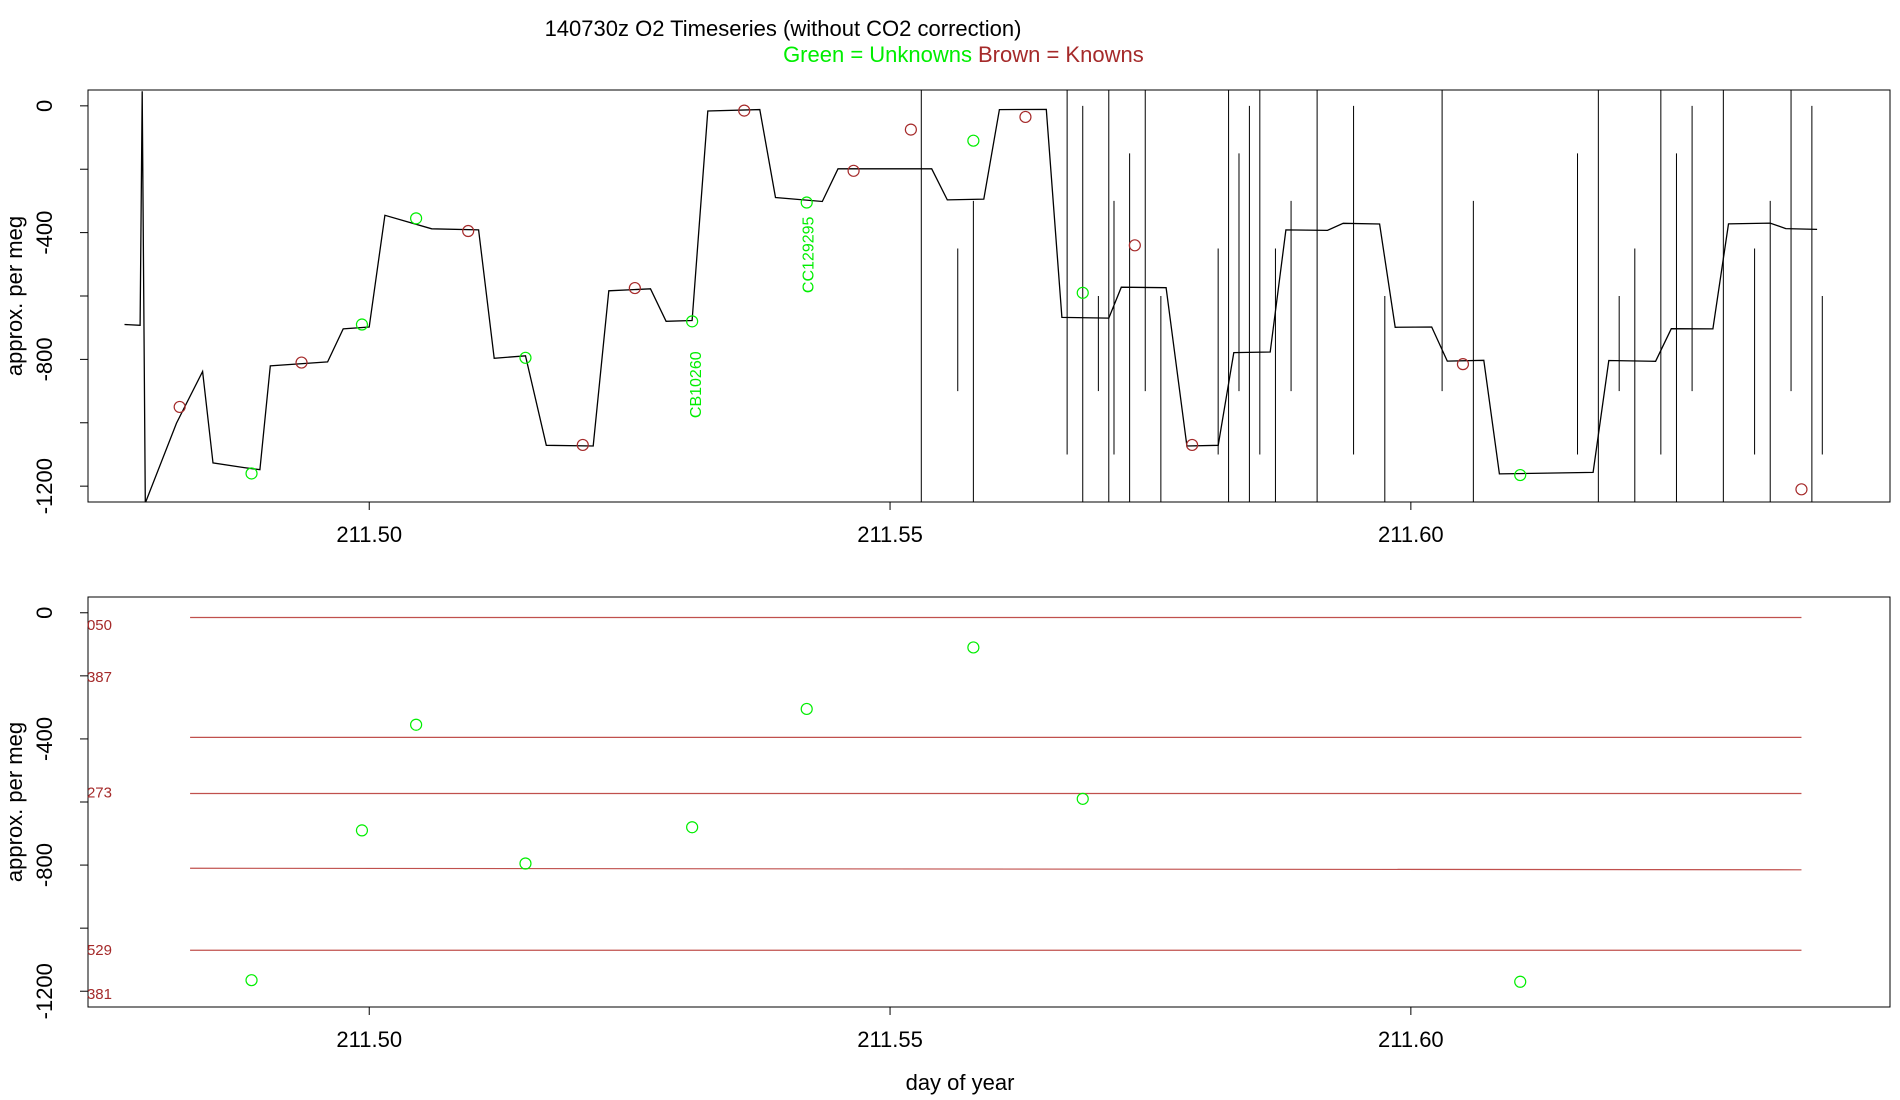  Describe the element at coordinates (99, 792) in the screenshot. I see `bottom-left-label: 273` at that location.